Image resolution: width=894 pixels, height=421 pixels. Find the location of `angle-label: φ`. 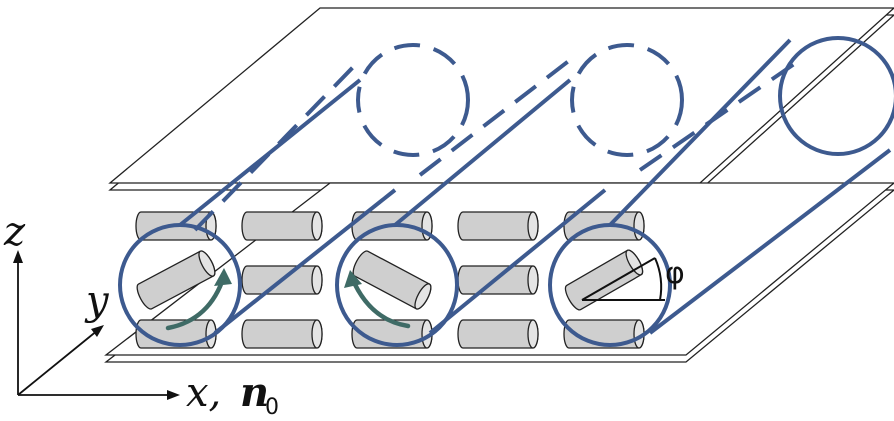

angle-label: φ is located at coordinates (675, 273).